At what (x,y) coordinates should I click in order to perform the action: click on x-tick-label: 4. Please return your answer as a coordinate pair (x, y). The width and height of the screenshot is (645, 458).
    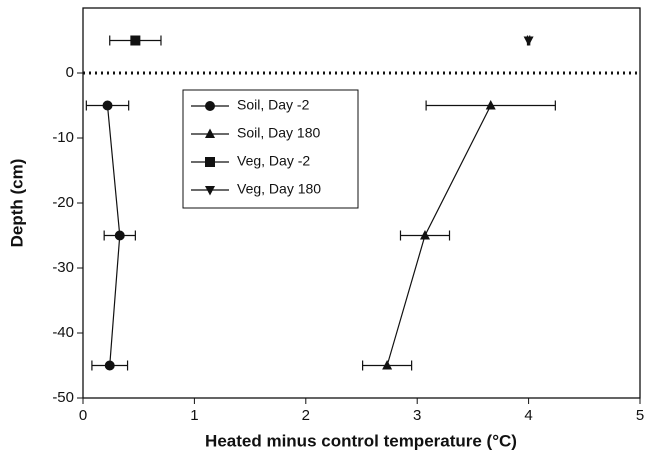
    Looking at the image, I should click on (528, 415).